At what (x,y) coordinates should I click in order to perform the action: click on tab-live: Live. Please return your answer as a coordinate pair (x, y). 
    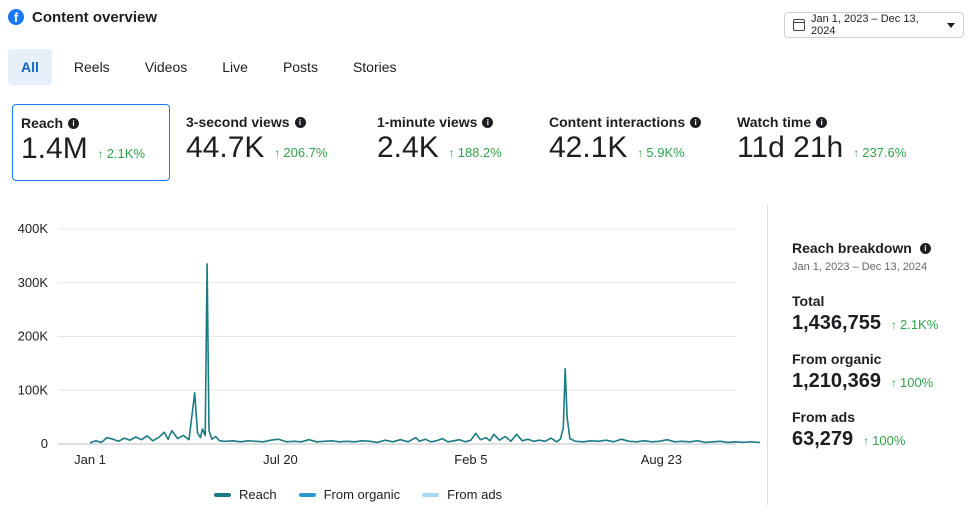
    Looking at the image, I should click on (235, 67).